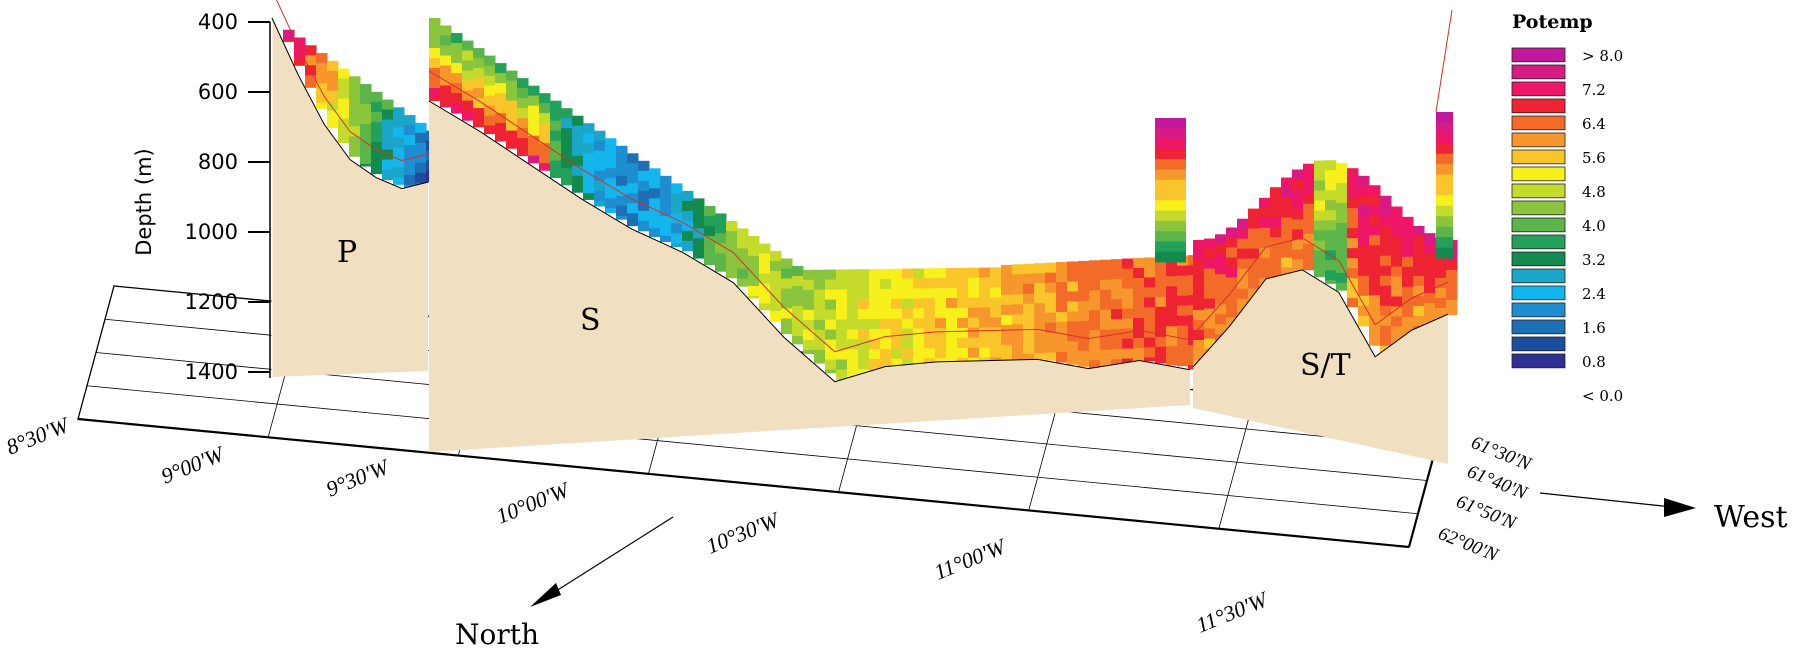 The height and width of the screenshot is (657, 1802). What do you see at coordinates (1538, 106) in the screenshot?
I see `legend-swatch` at bounding box center [1538, 106].